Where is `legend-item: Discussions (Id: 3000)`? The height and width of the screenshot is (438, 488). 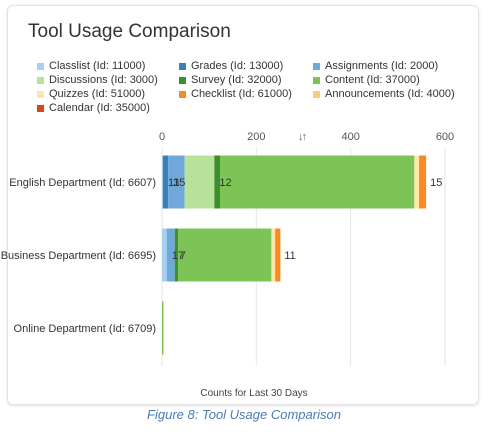 legend-item: Discussions (Id: 3000) is located at coordinates (97, 80).